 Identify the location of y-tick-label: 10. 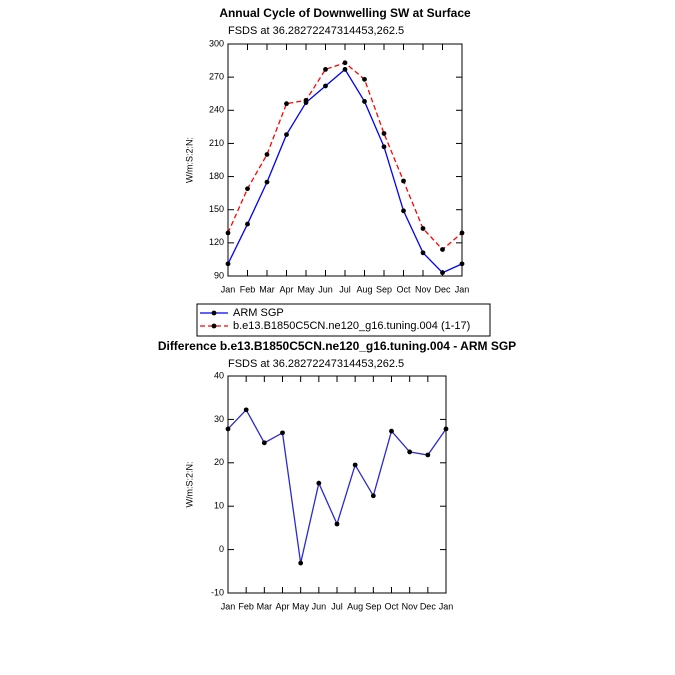
(219, 506).